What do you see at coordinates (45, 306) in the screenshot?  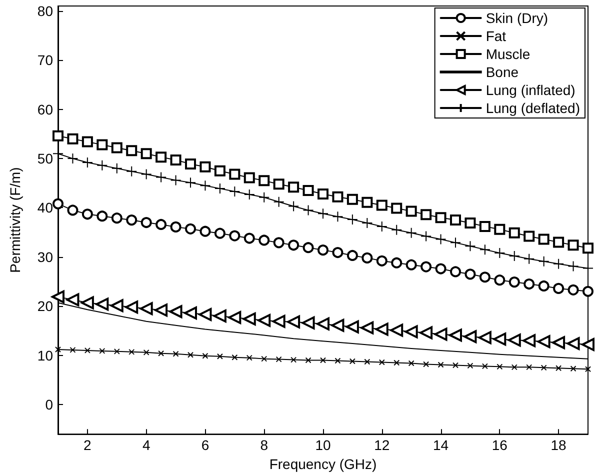 I see `y-tick-label: 20` at bounding box center [45, 306].